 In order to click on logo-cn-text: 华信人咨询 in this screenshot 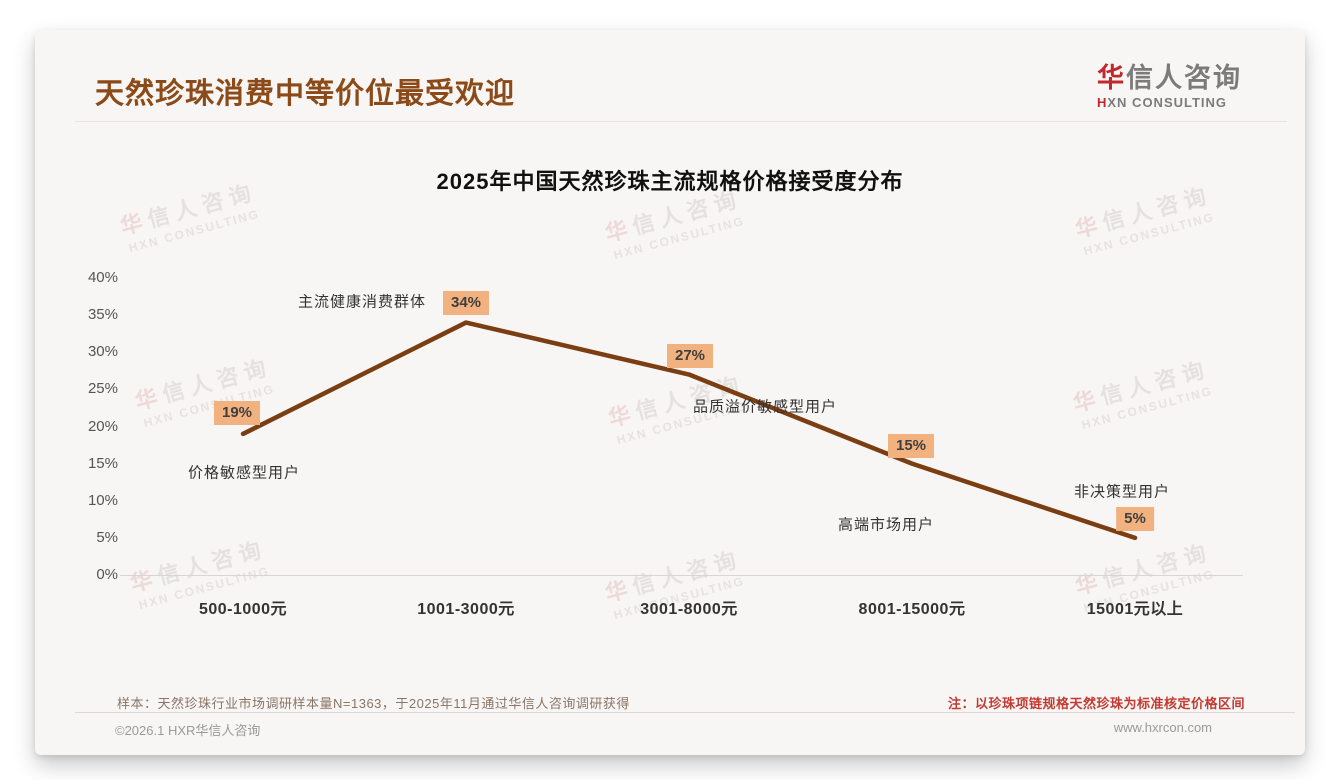, I will do `click(1169, 78)`.